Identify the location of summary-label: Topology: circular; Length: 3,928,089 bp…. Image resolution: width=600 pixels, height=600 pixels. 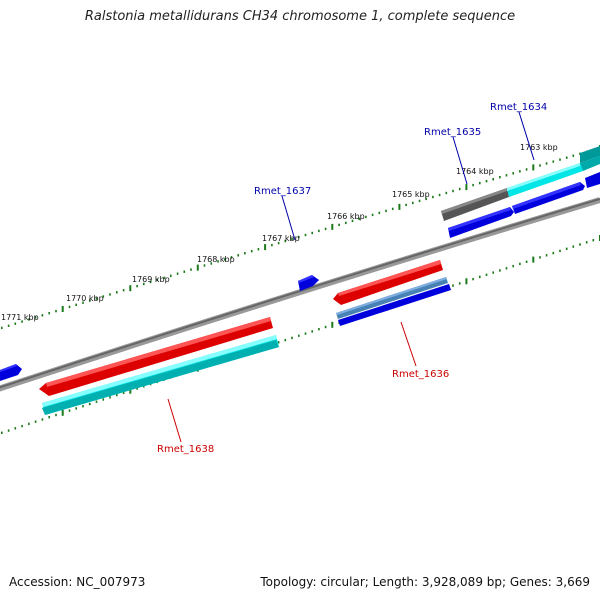
(425, 582).